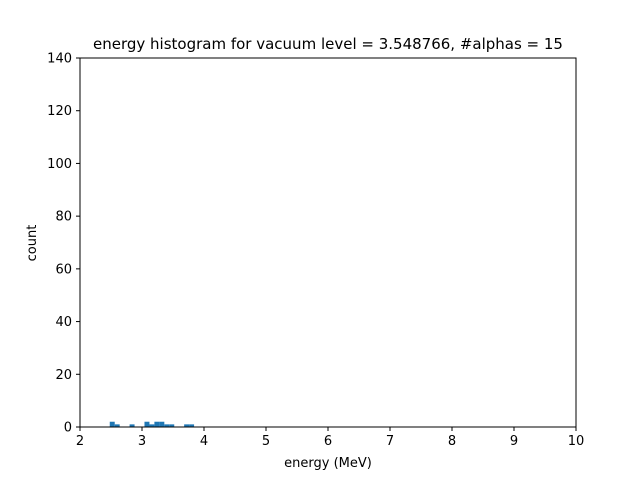  What do you see at coordinates (142, 441) in the screenshot?
I see `x-tick-label-1: 3` at bounding box center [142, 441].